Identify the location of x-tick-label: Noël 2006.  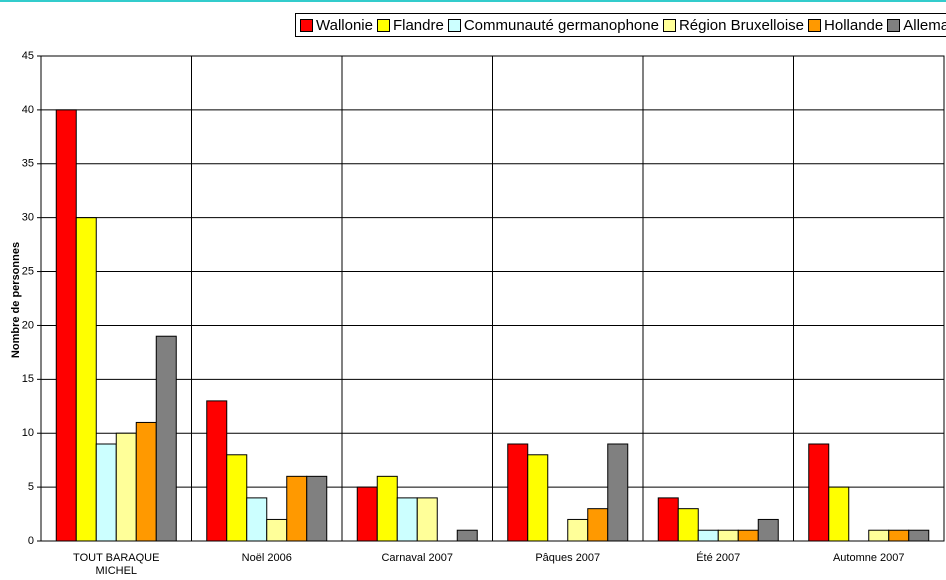
(266, 558).